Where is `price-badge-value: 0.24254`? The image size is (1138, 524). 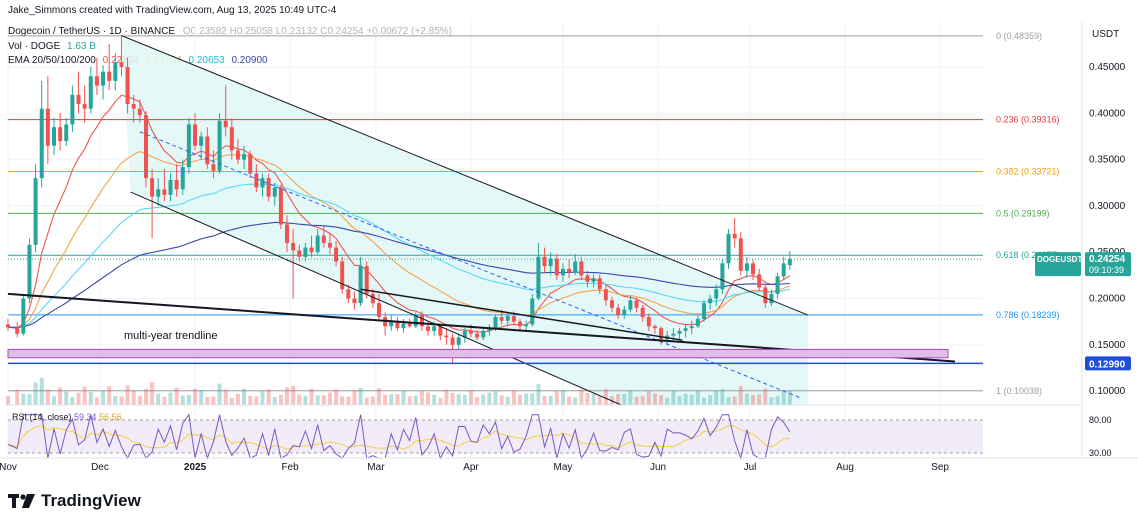 price-badge-value: 0.24254 is located at coordinates (1107, 259).